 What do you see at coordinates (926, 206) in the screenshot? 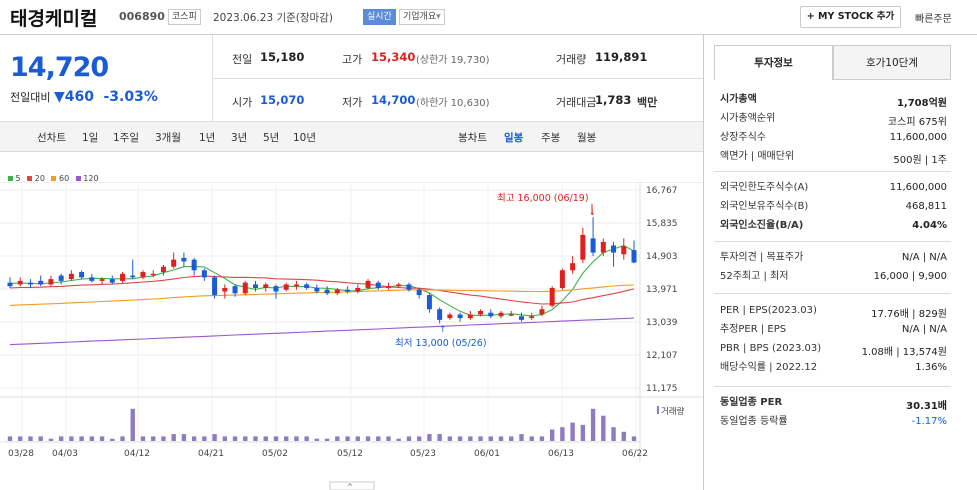
I see `info-value: 468,811` at bounding box center [926, 206].